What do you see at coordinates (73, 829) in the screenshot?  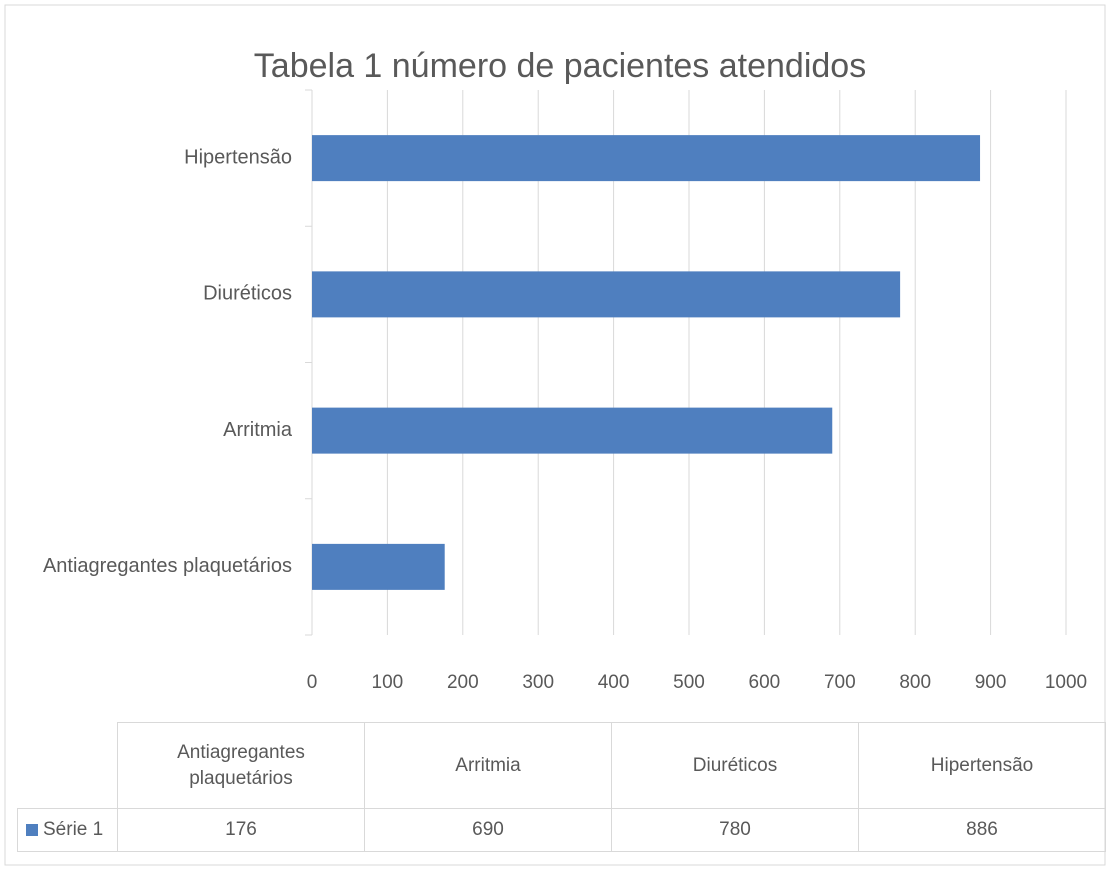 I see `legend-label: Série 1` at bounding box center [73, 829].